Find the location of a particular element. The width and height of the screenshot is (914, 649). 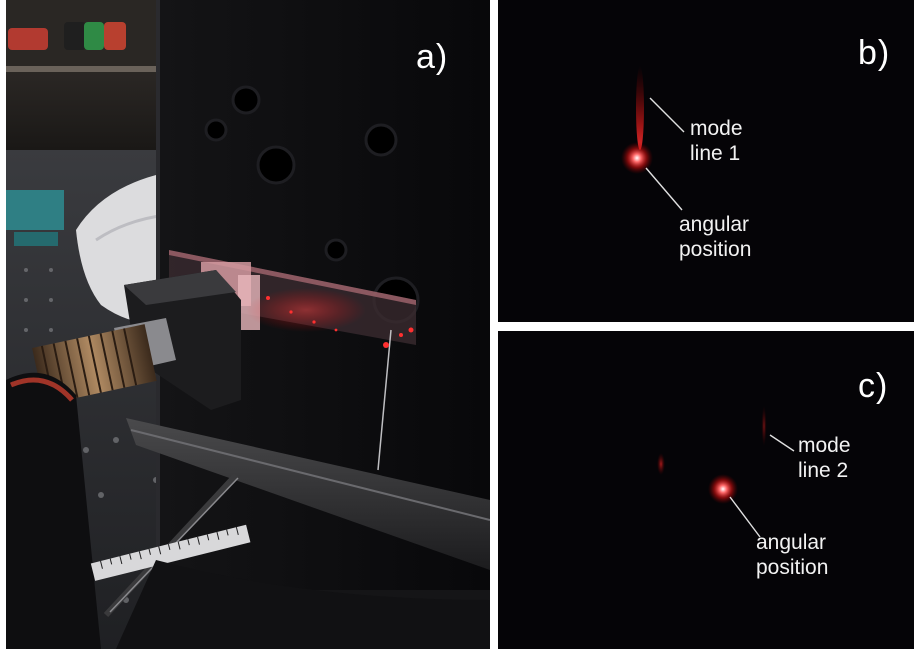

panel-c-laser-image is located at coordinates (726, 472).